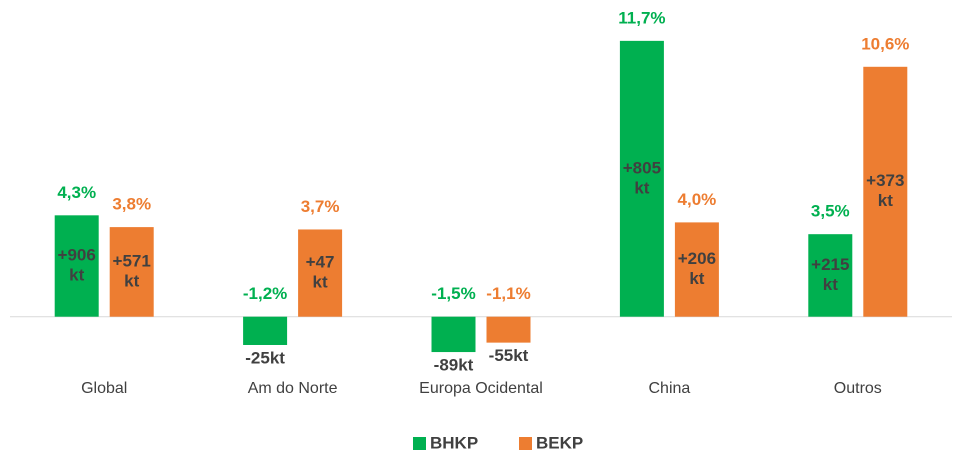  Describe the element at coordinates (320, 206) in the screenshot. I see `value-label: 3,7%` at that location.